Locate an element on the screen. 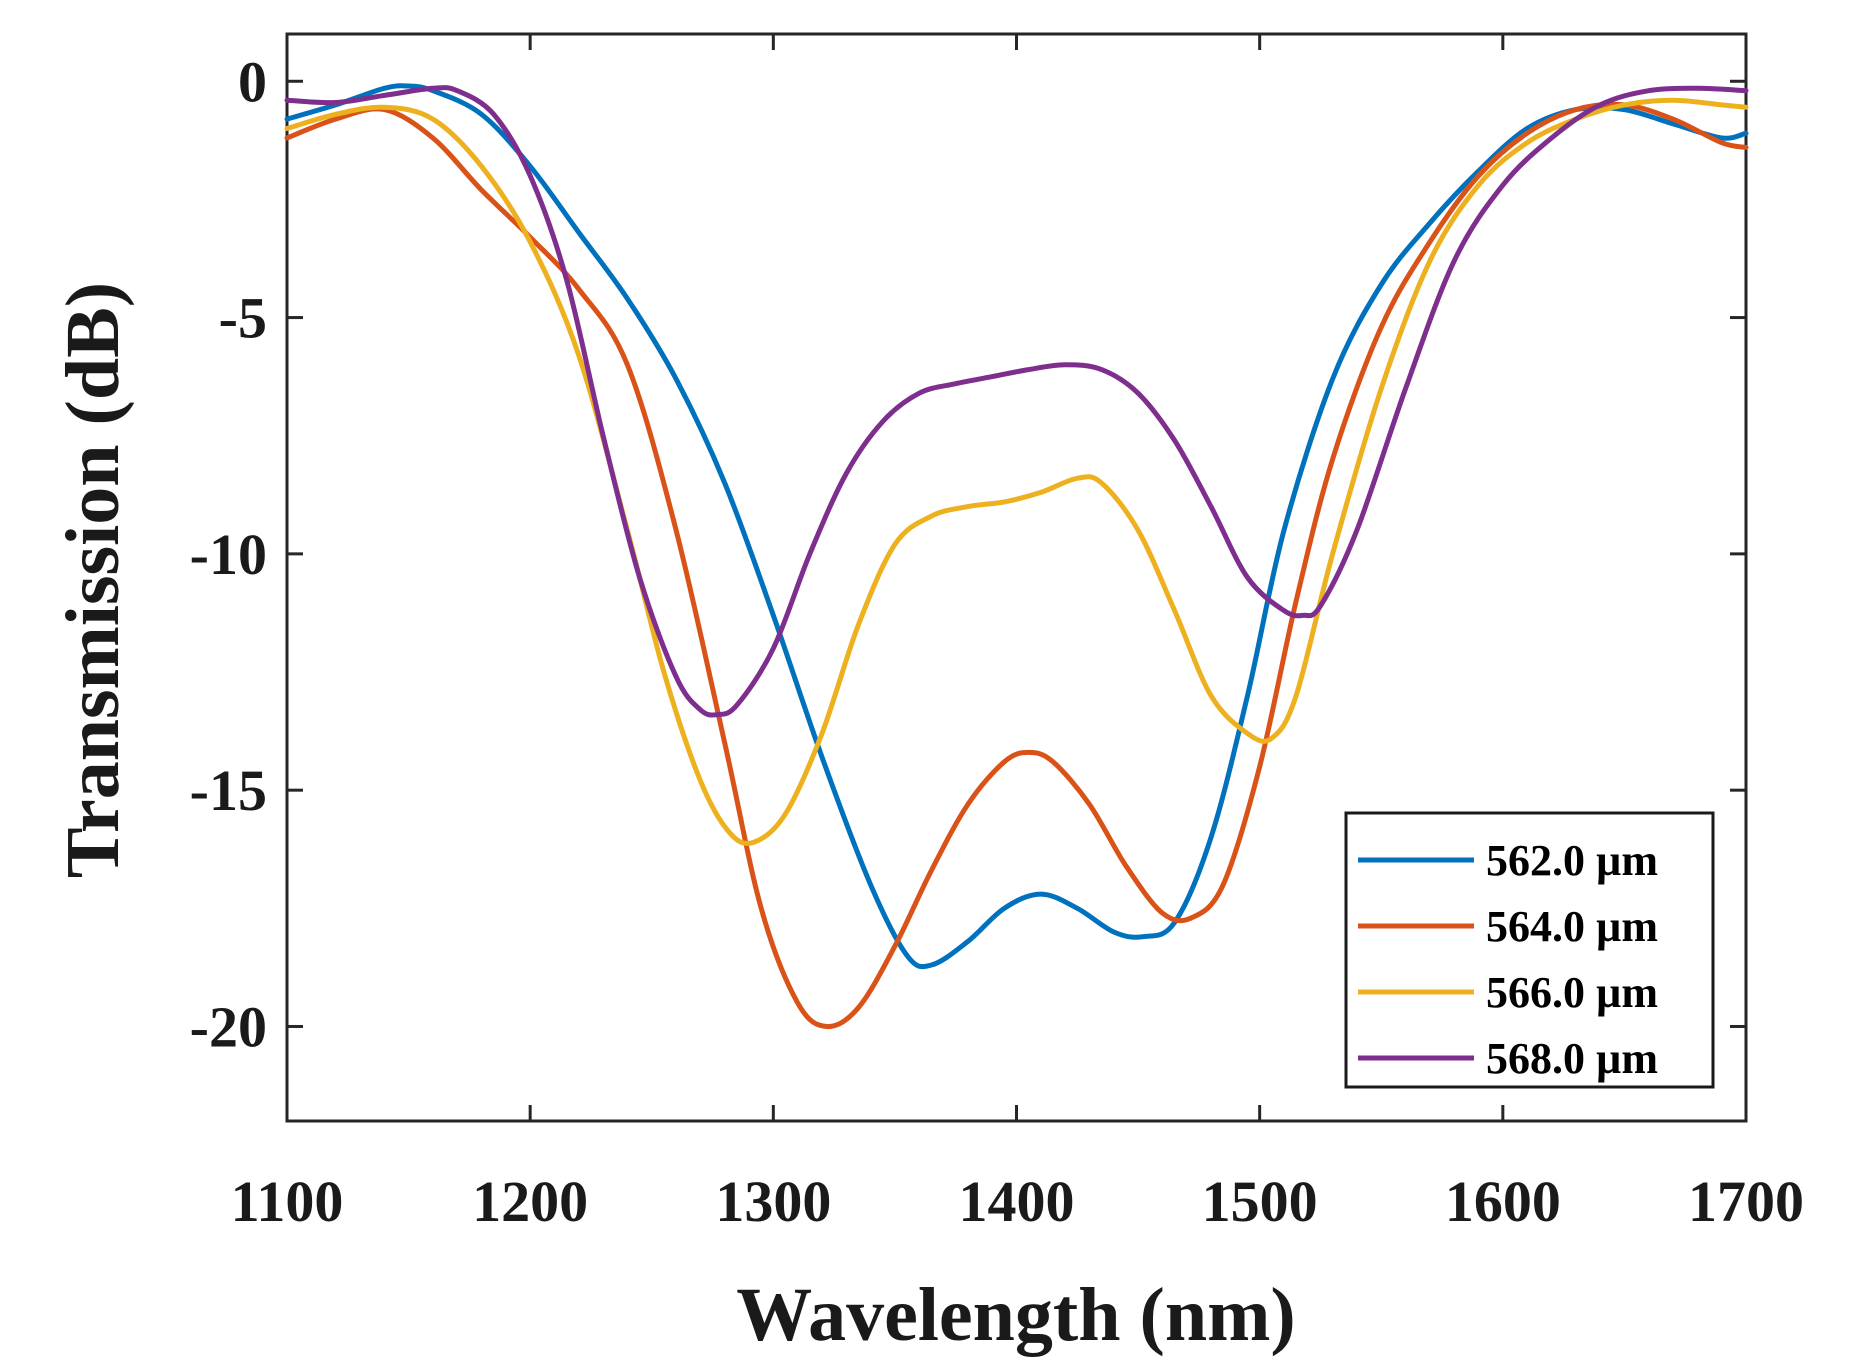 This screenshot has width=1852, height=1370. y-tick-label: -20 is located at coordinates (228, 1026).